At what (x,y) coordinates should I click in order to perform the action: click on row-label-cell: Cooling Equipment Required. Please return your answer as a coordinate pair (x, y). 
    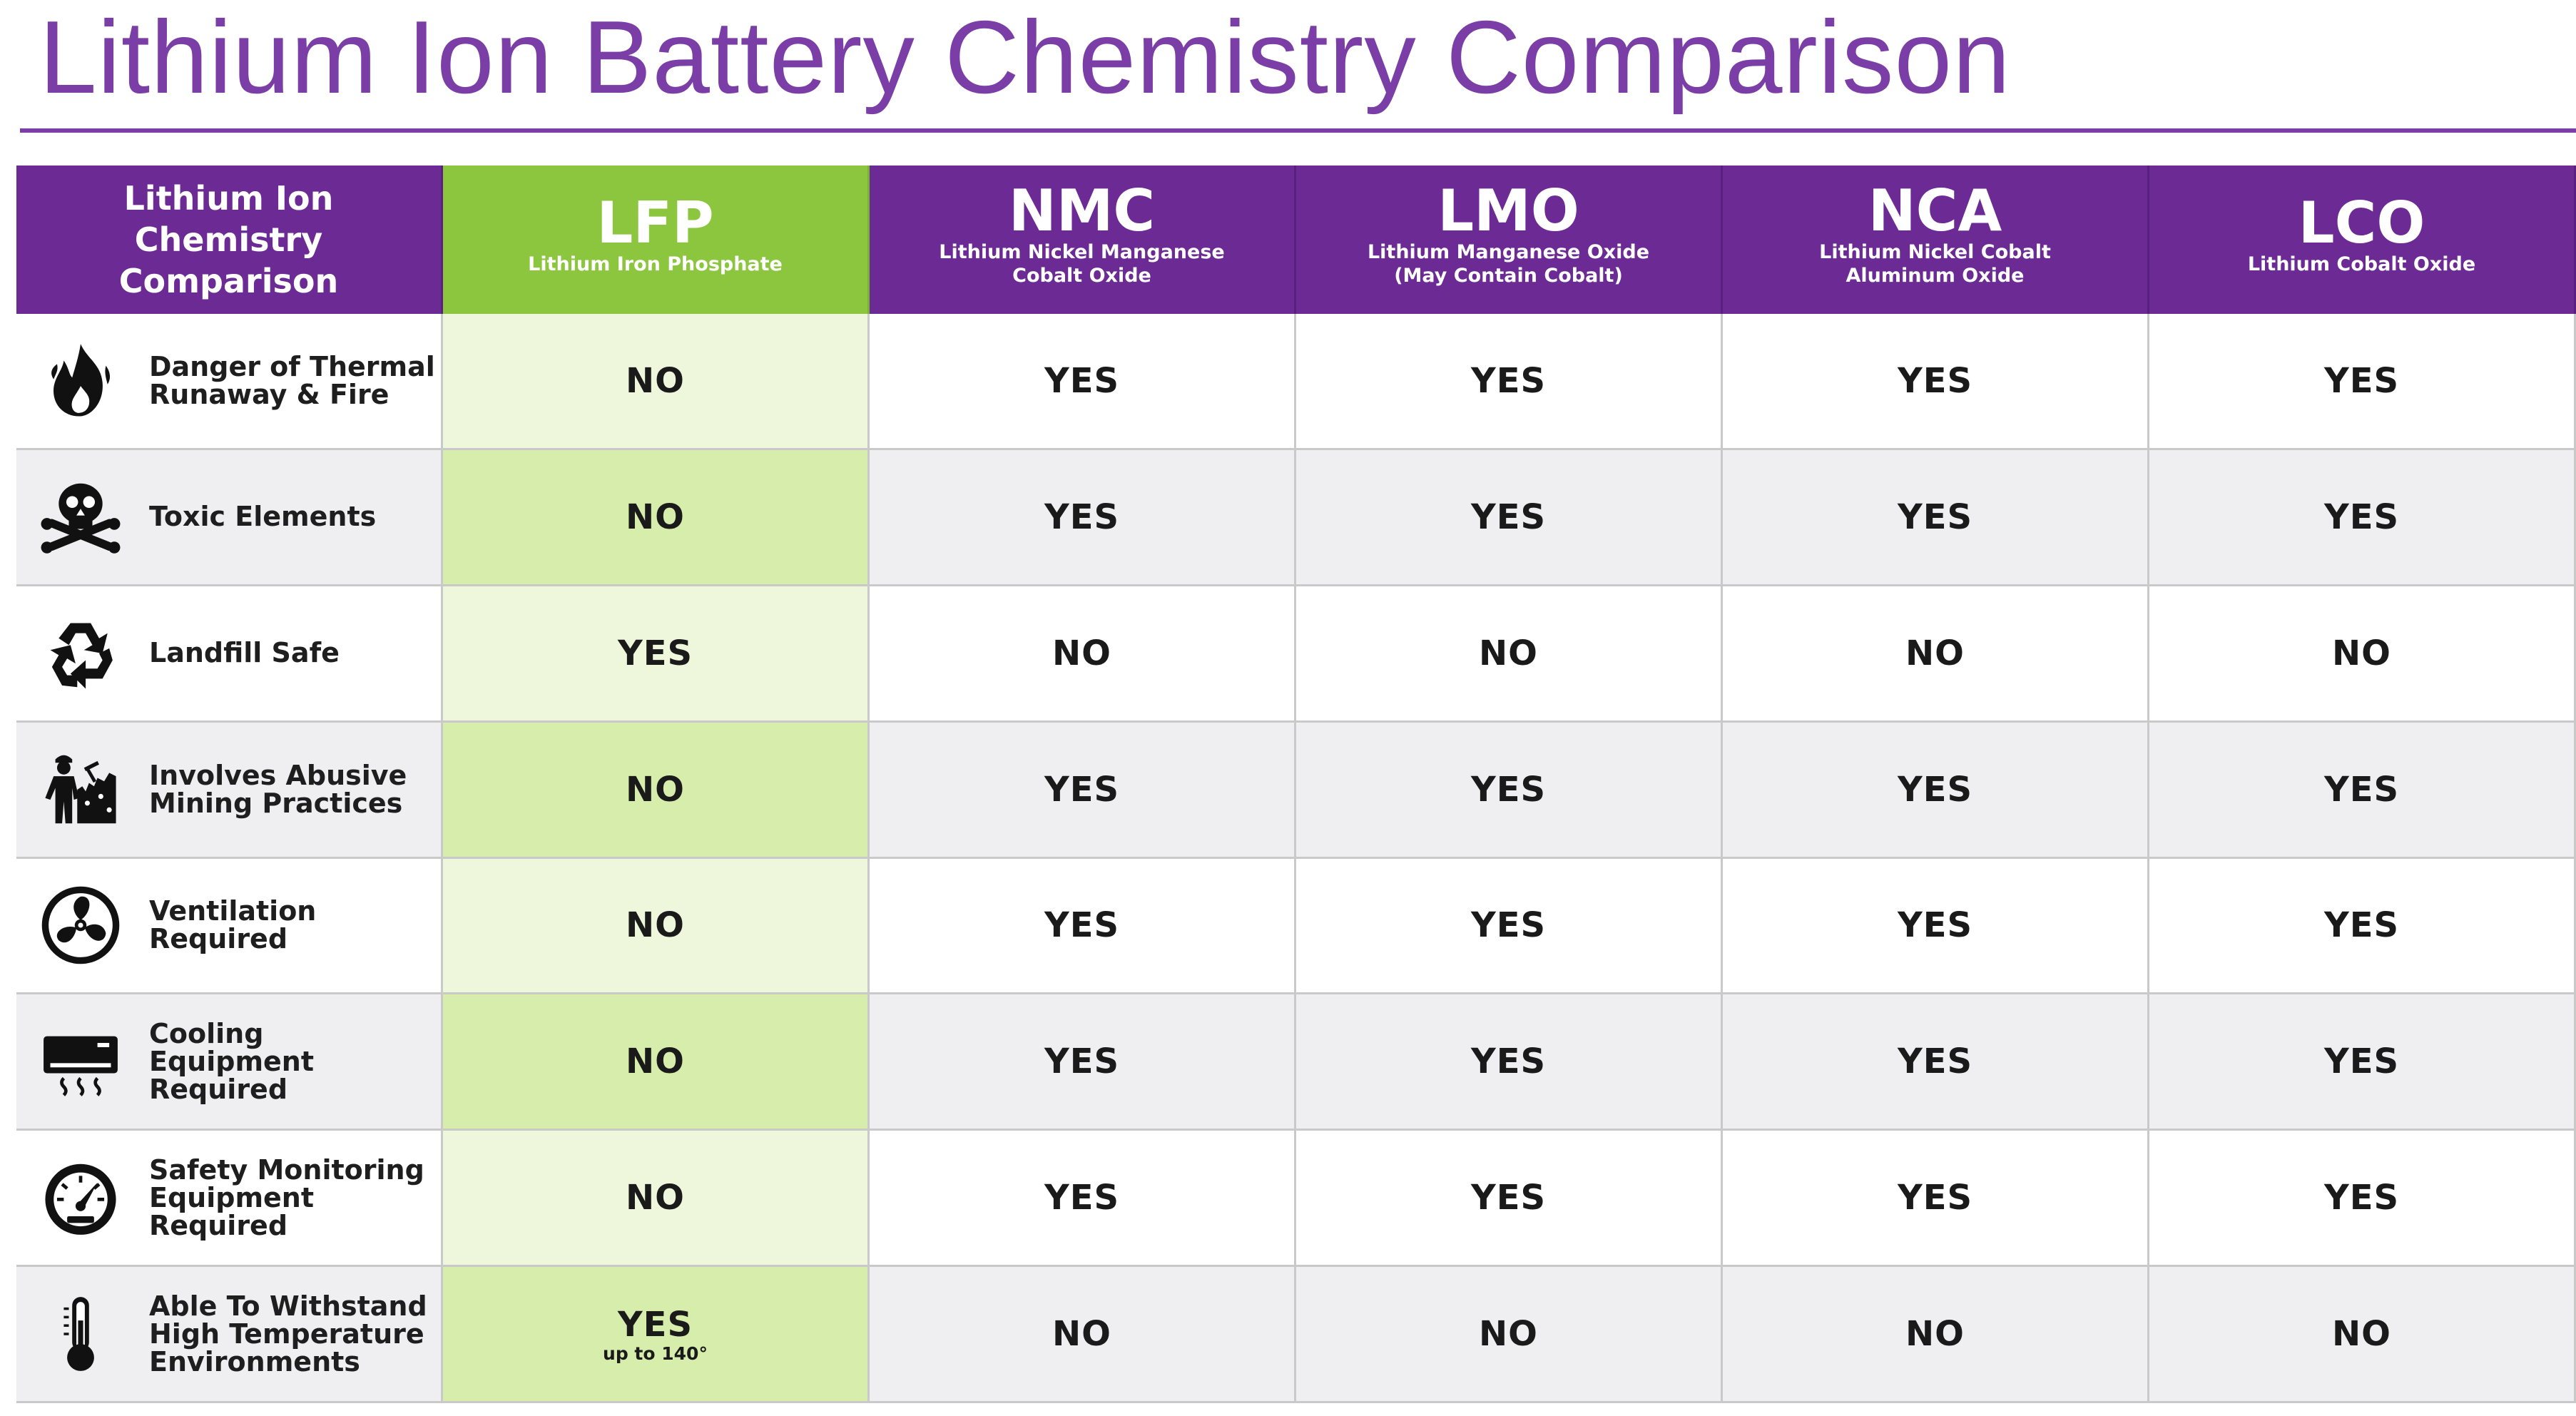
    Looking at the image, I should click on (229, 1062).